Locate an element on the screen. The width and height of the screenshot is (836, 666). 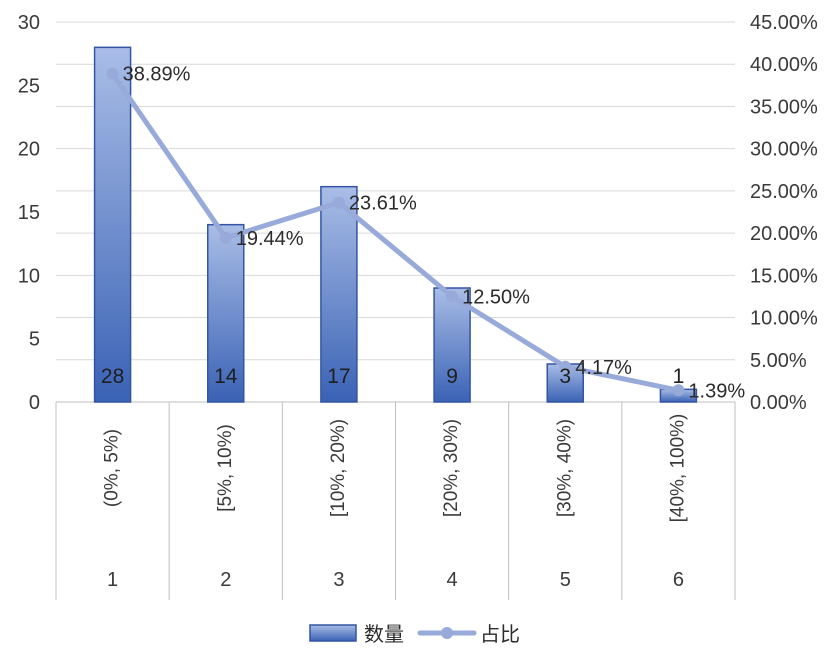
left-axis-tick-label: 10 is located at coordinates (29, 276).